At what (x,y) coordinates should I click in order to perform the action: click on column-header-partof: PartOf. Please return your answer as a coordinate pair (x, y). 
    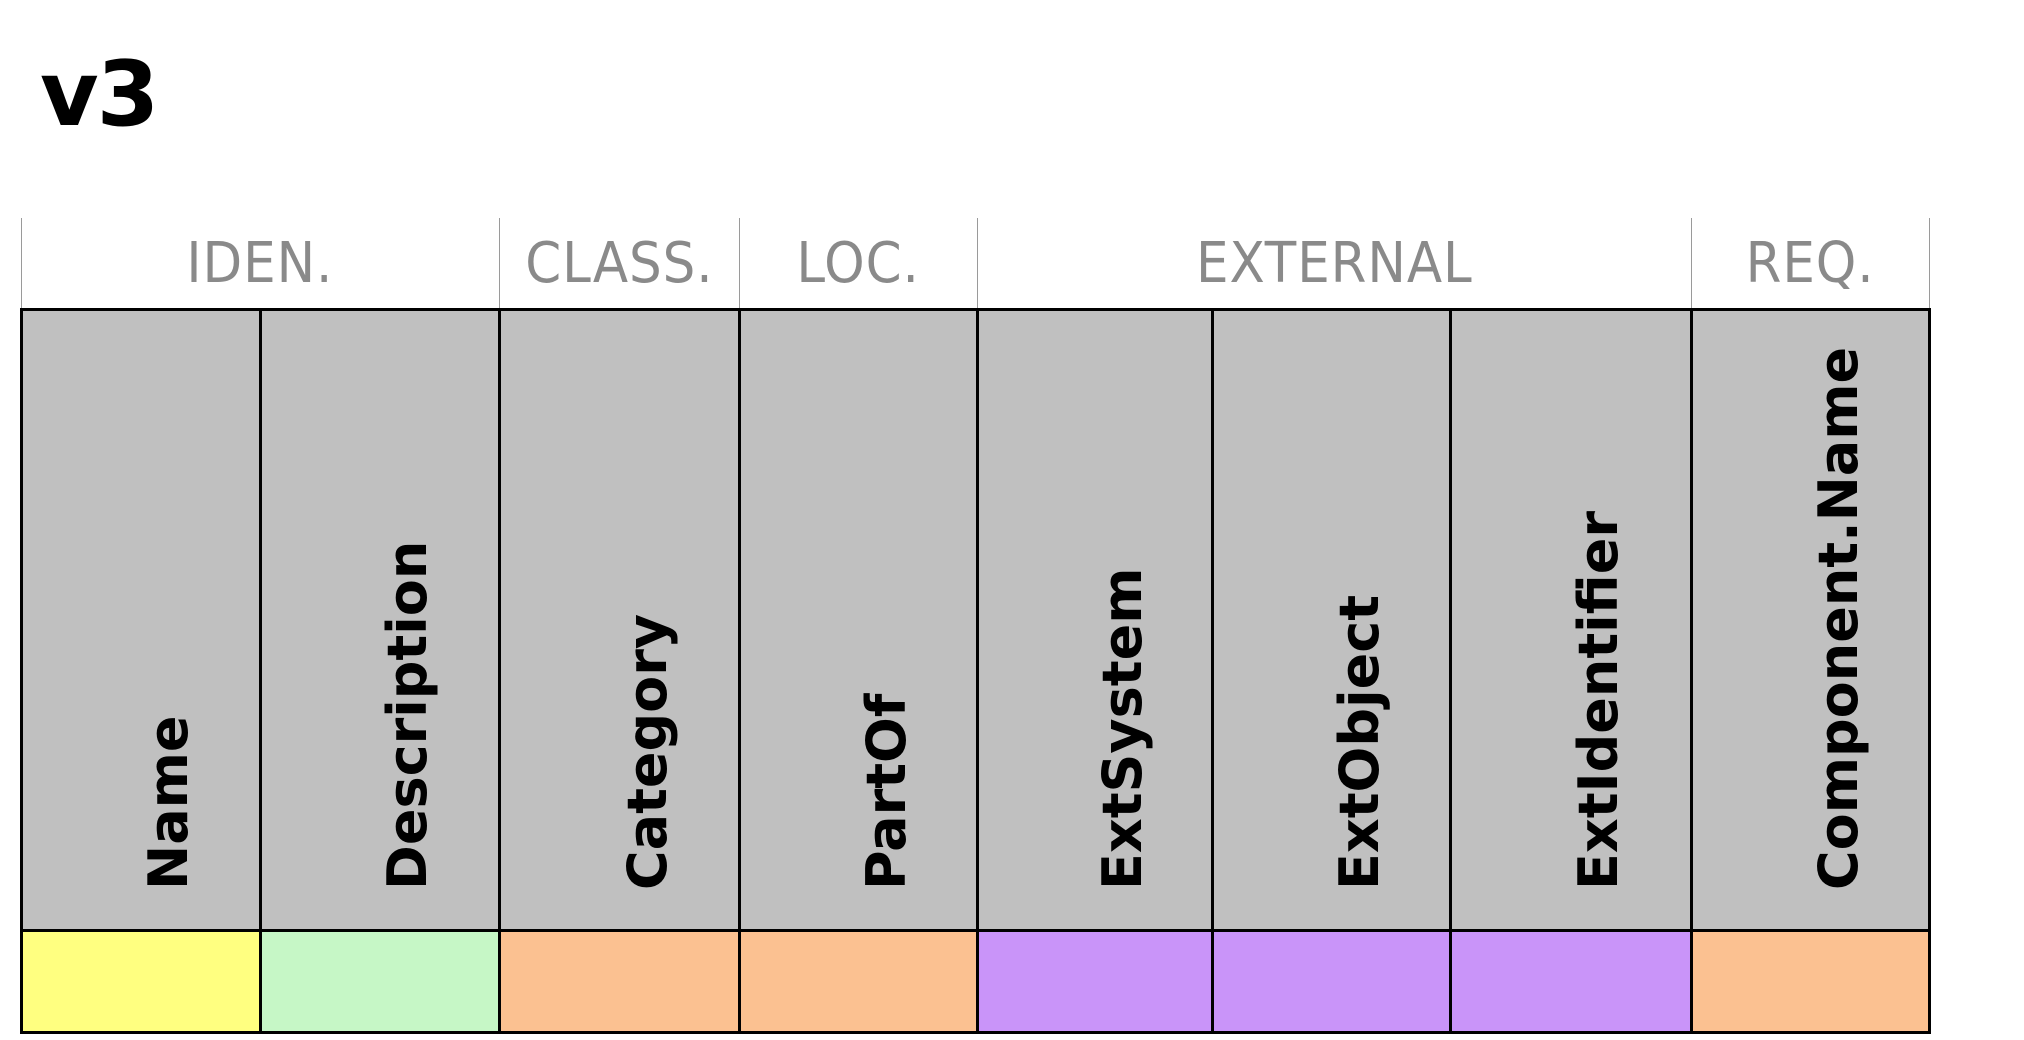
    Looking at the image, I should click on (858, 620).